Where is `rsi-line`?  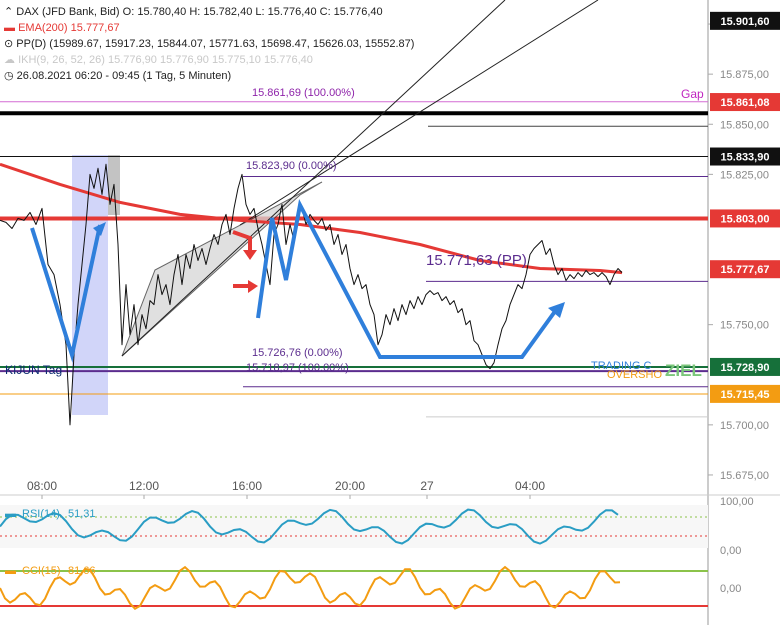
rsi-line is located at coordinates (309, 526).